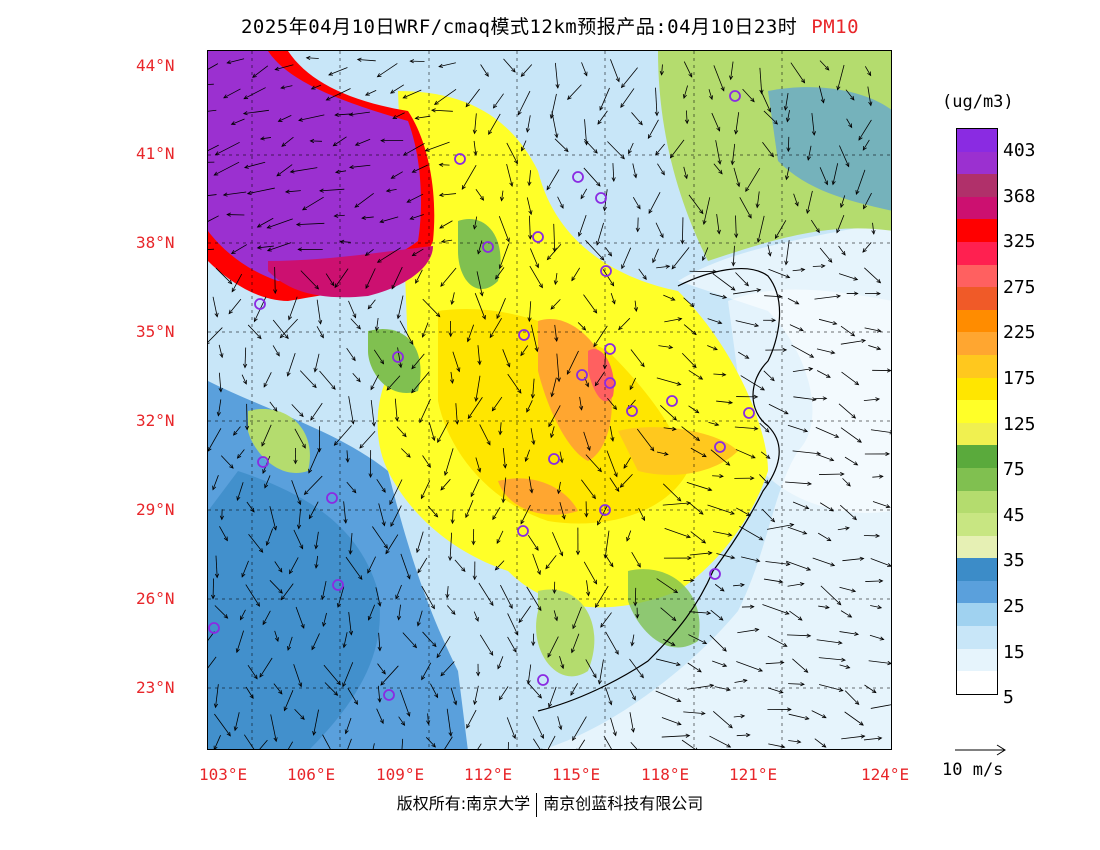 This screenshot has height=850, width=1100. What do you see at coordinates (311, 774) in the screenshot?
I see `lon-label-106: 106°E` at bounding box center [311, 774].